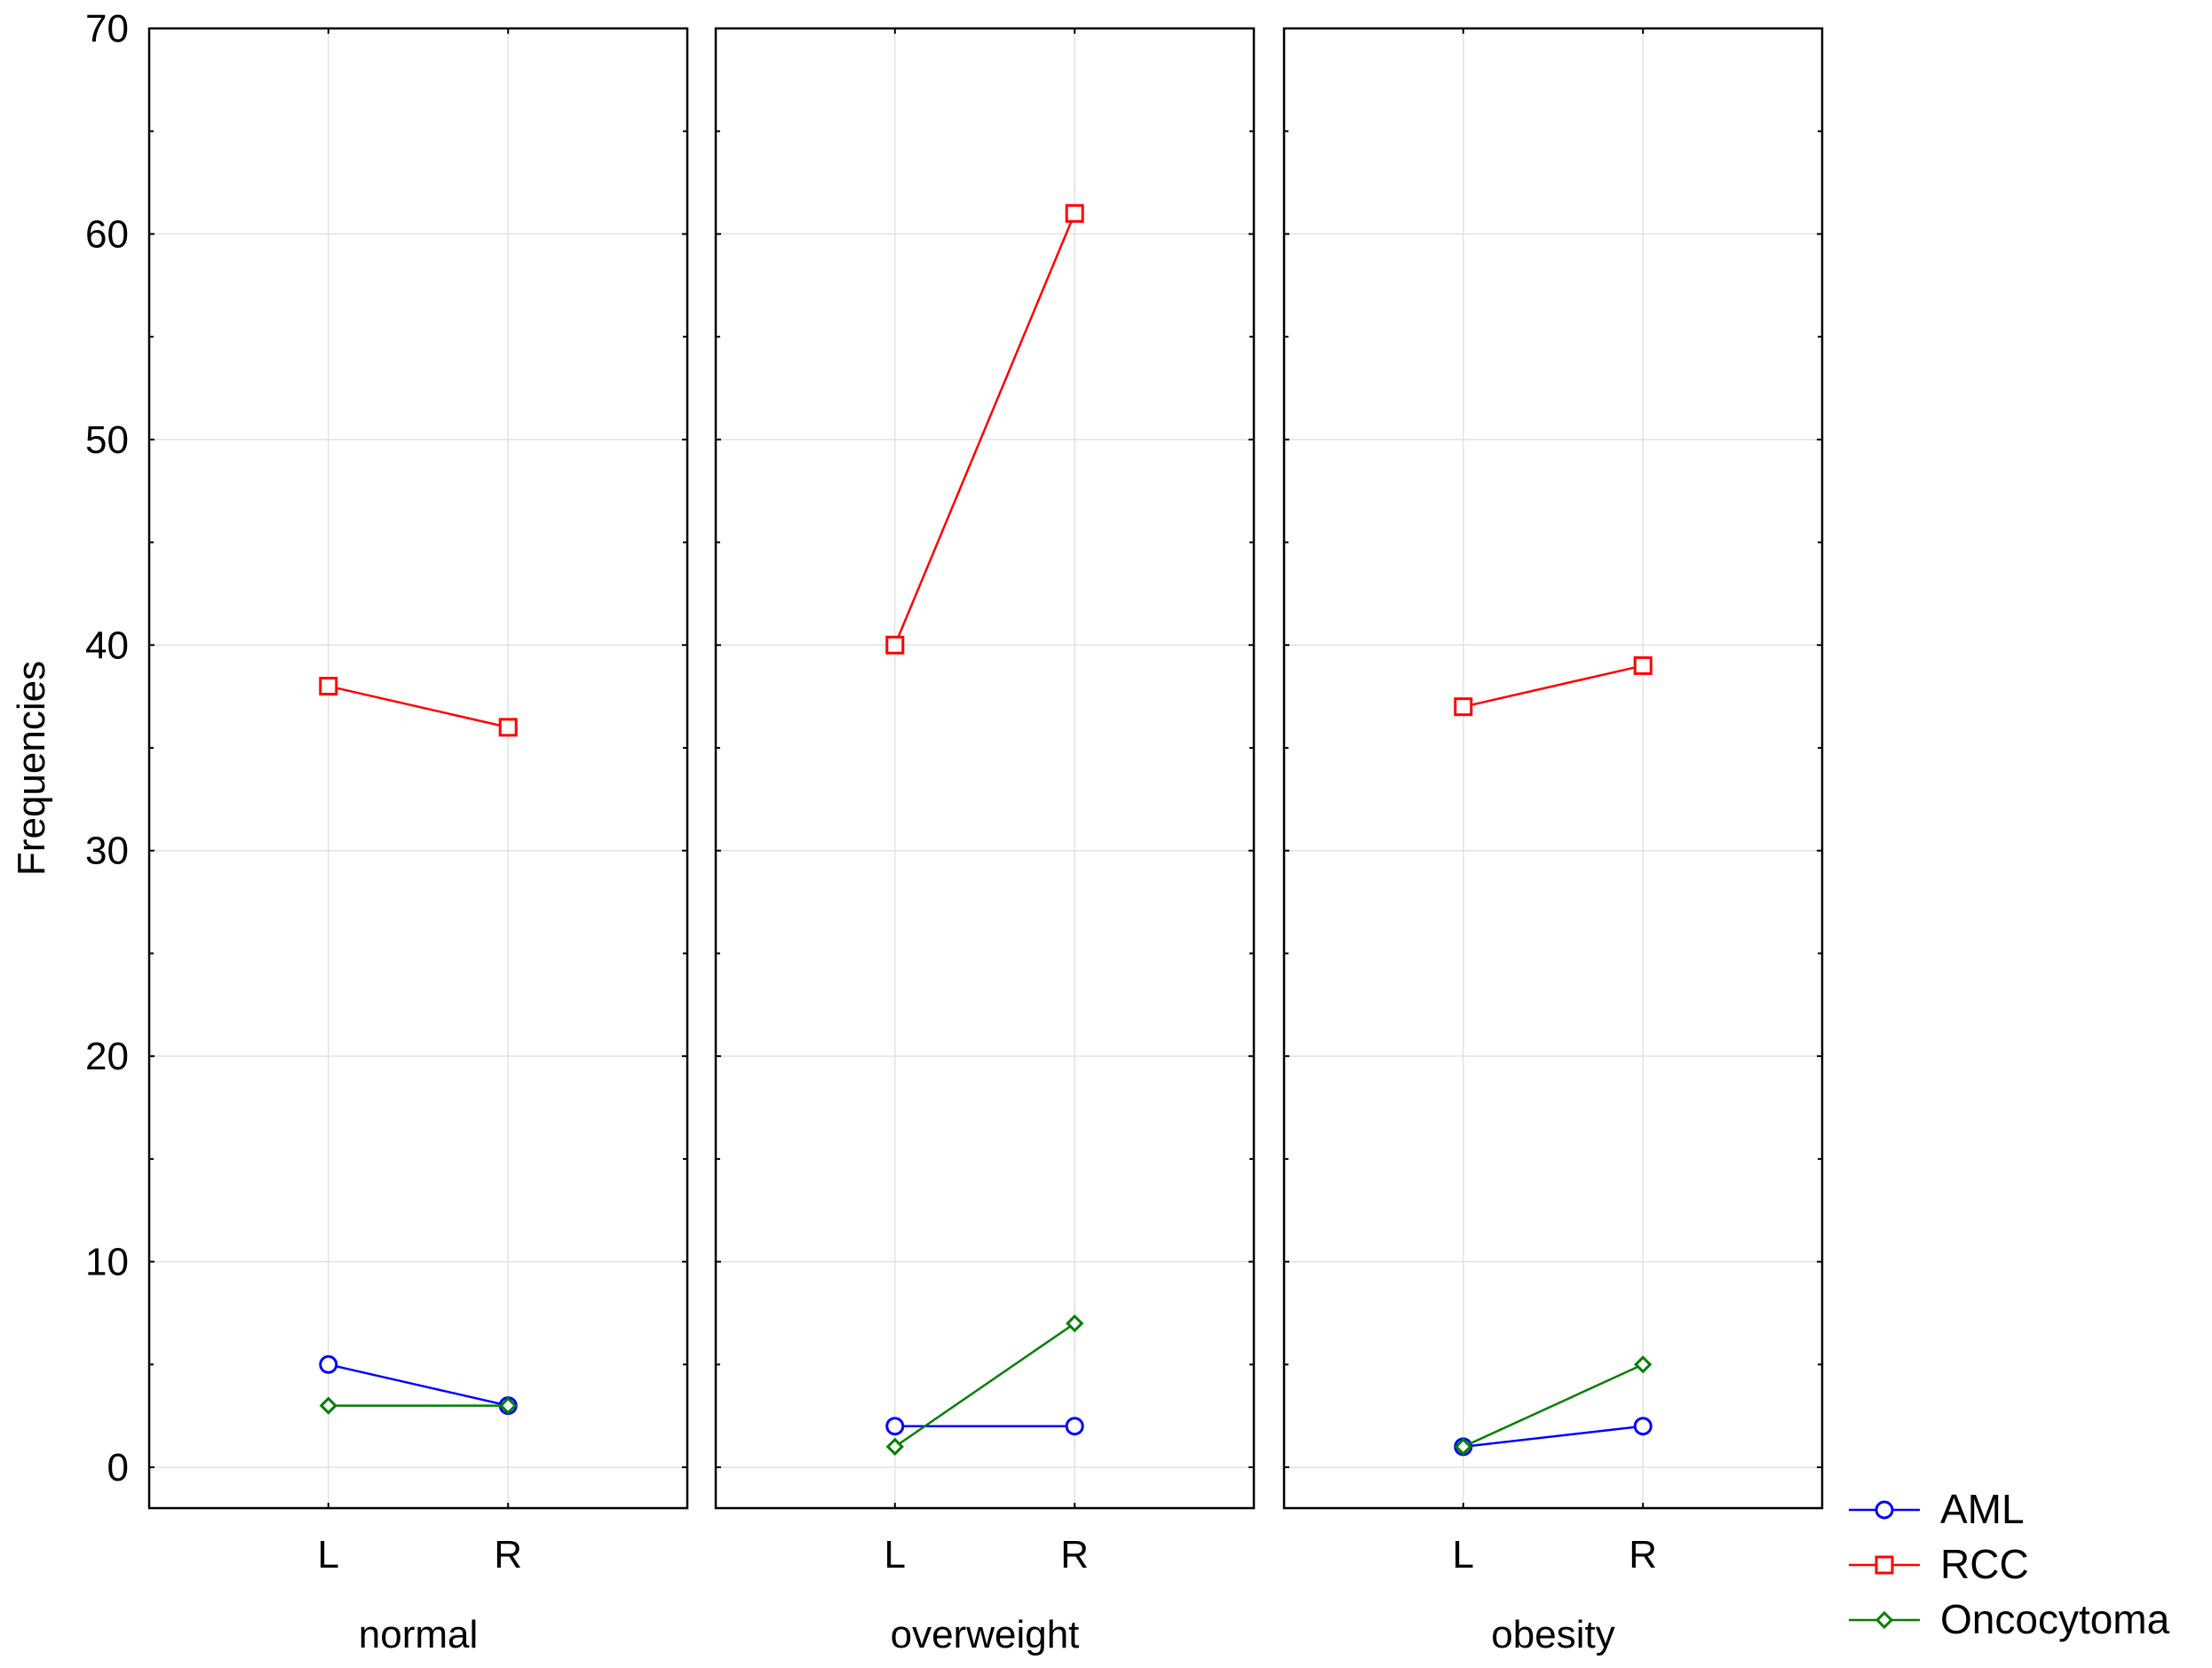 This screenshot has height=1668, width=2212. Describe the element at coordinates (985, 1635) in the screenshot. I see `panel-group-label: overweight` at that location.